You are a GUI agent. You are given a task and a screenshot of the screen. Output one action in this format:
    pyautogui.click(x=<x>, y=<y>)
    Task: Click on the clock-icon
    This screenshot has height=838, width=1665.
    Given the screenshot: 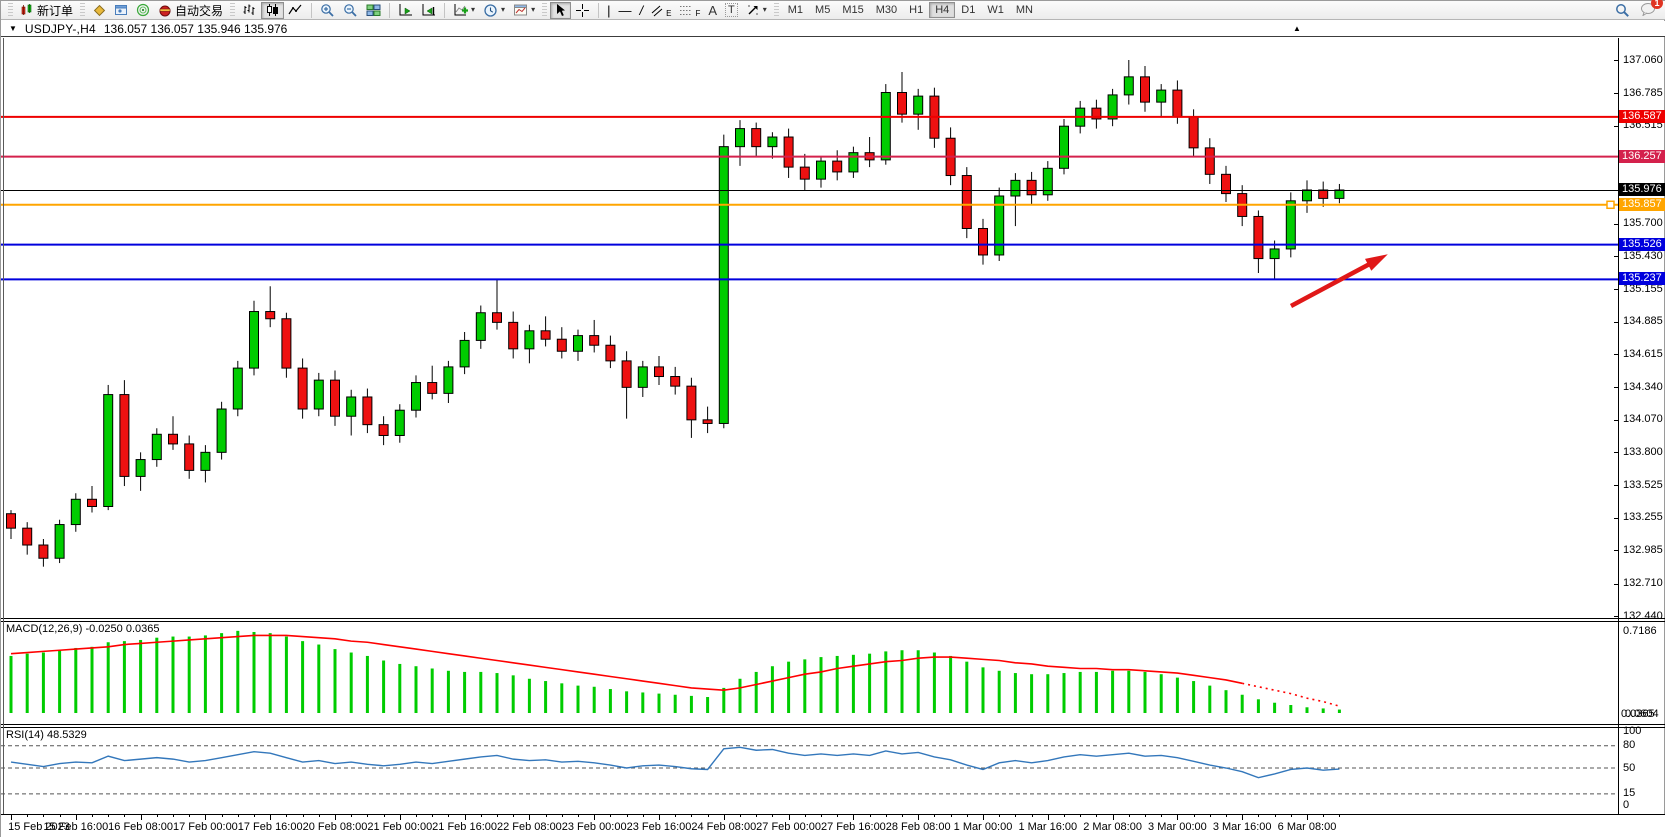 What is the action you would take?
    pyautogui.click(x=490, y=10)
    